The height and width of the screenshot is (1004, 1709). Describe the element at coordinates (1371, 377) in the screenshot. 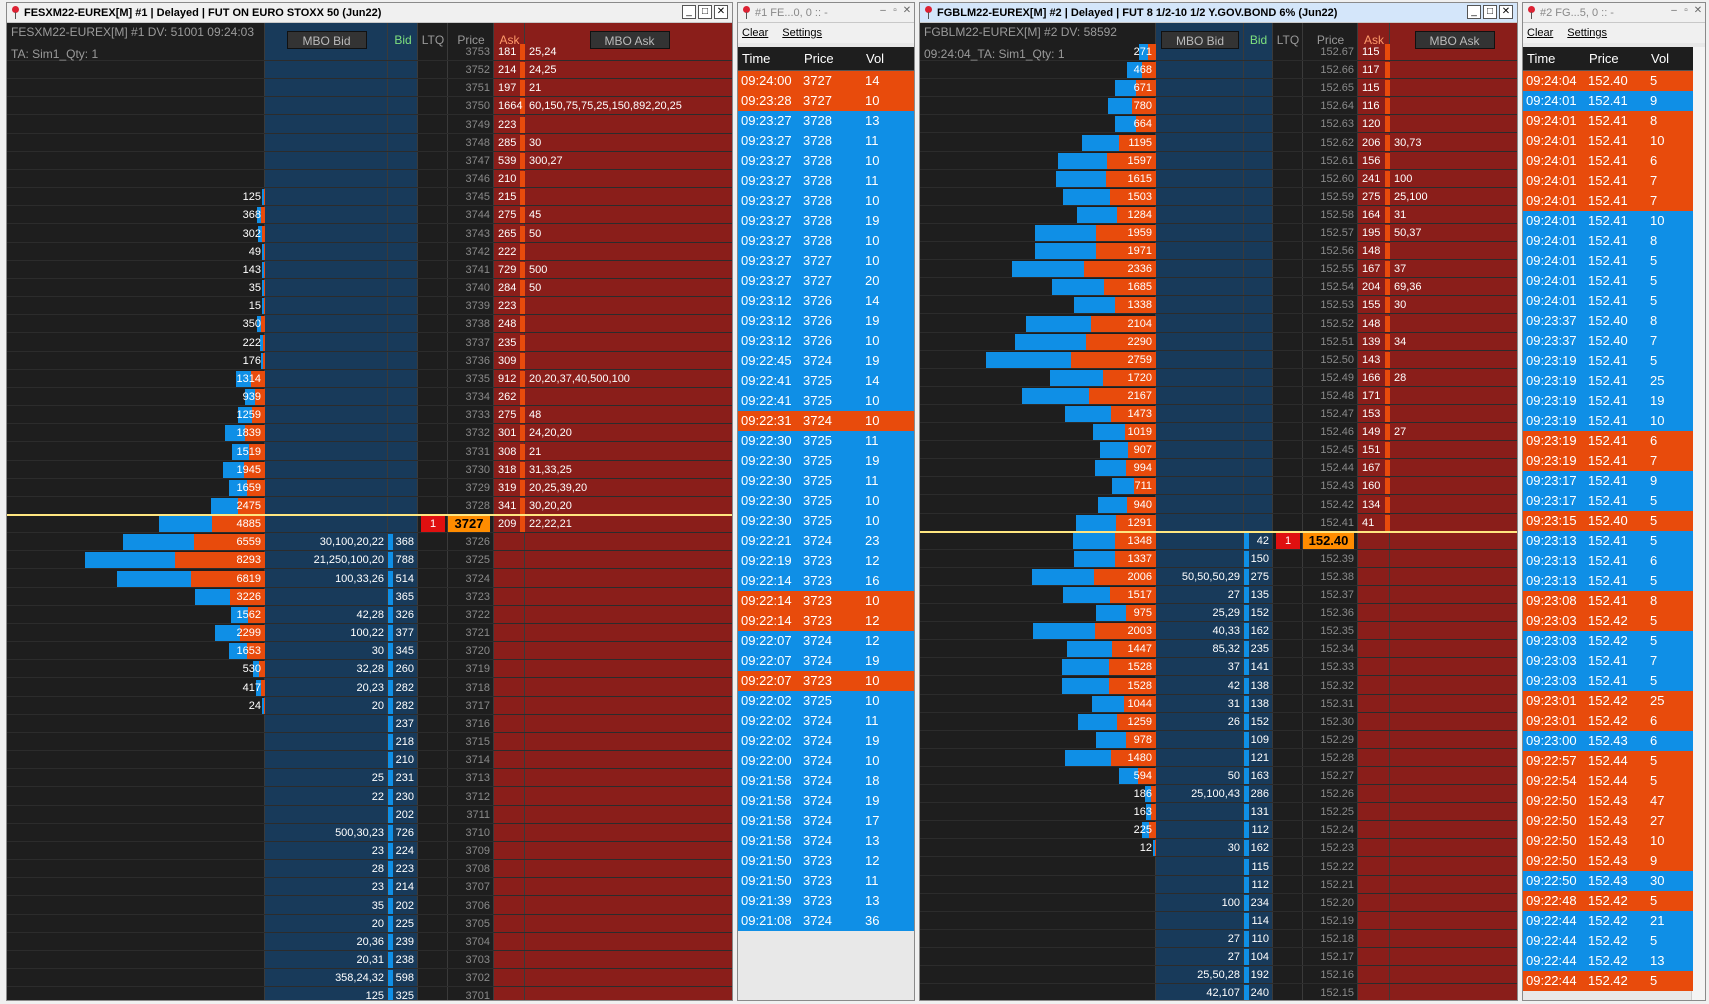

I see `ask-size: 166` at that location.